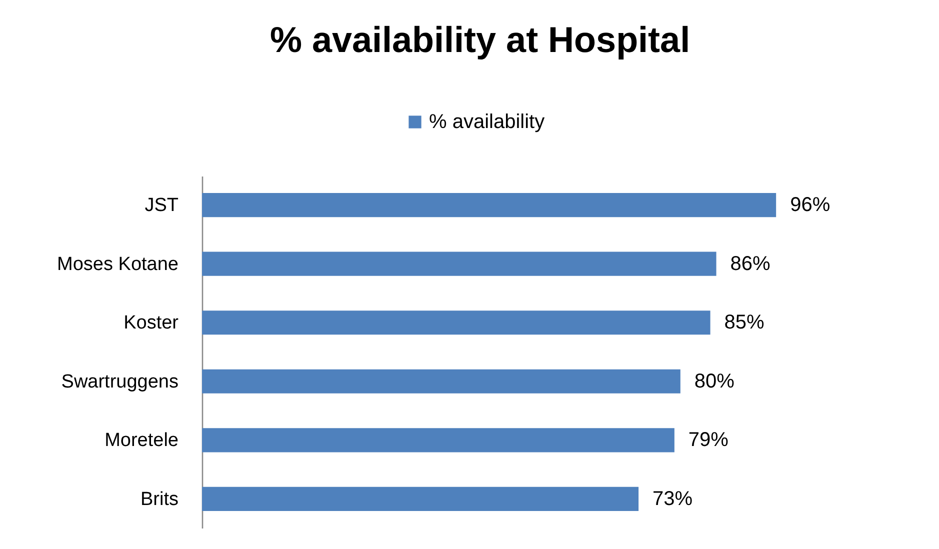 The height and width of the screenshot is (549, 939). Describe the element at coordinates (117, 264) in the screenshot. I see `y-tick-label: Moses Kotane` at that location.